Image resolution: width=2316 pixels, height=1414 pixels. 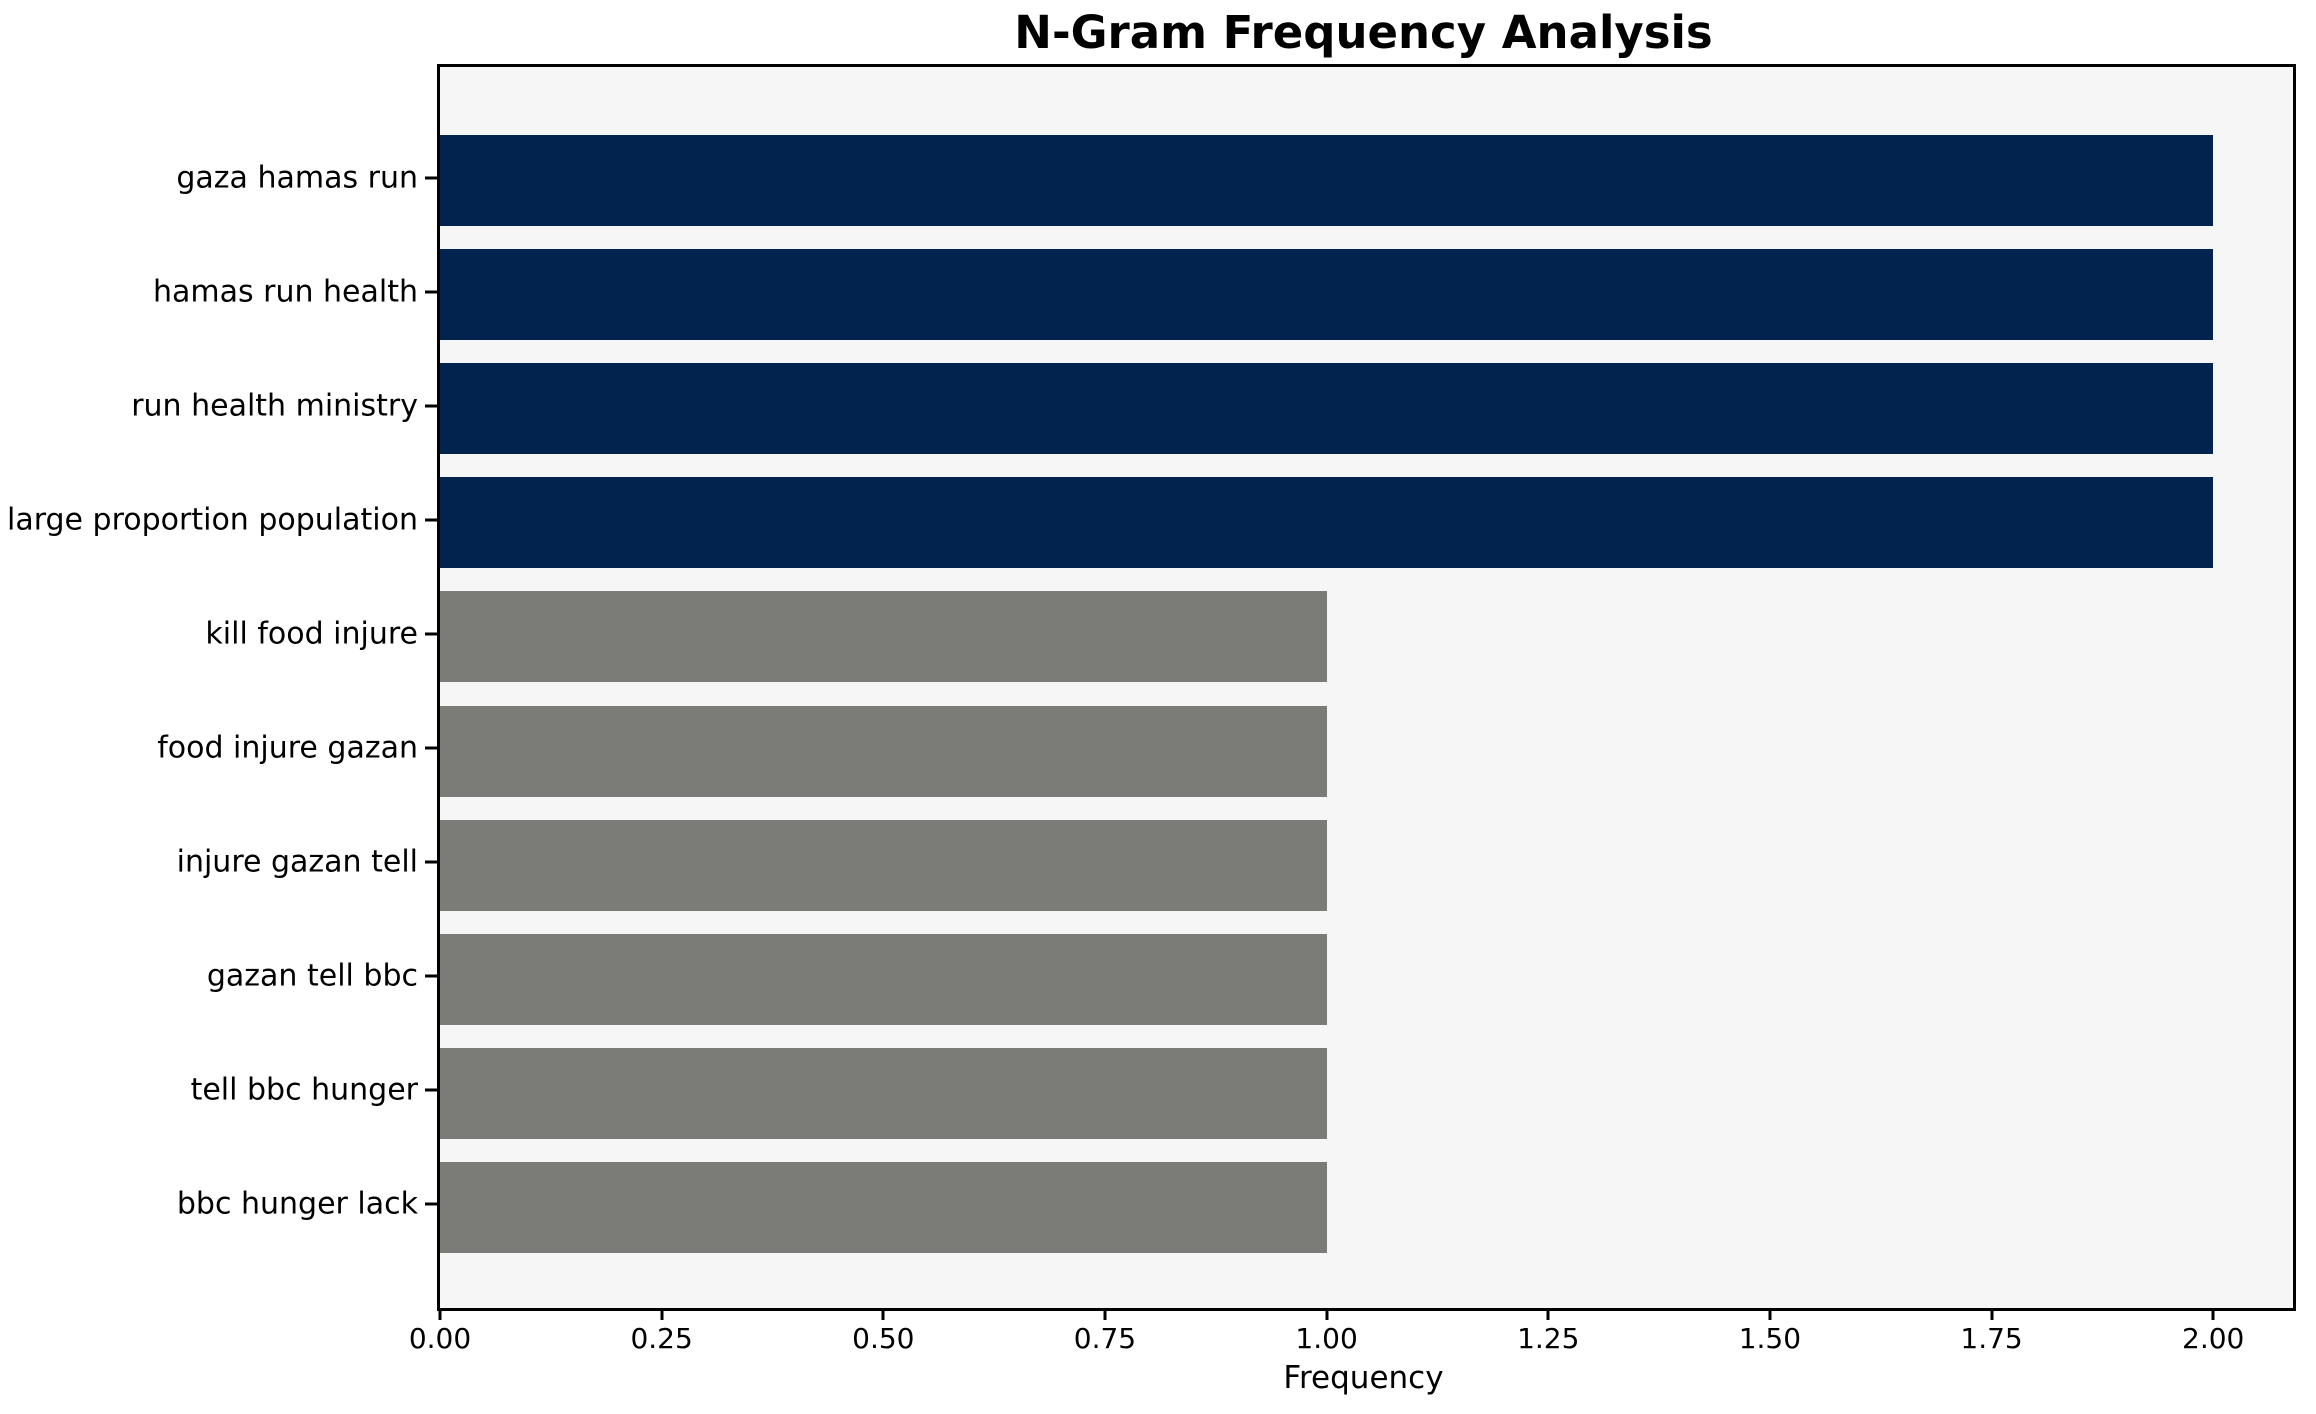 I want to click on bar-gazan-tell-bbc, so click(x=883, y=979).